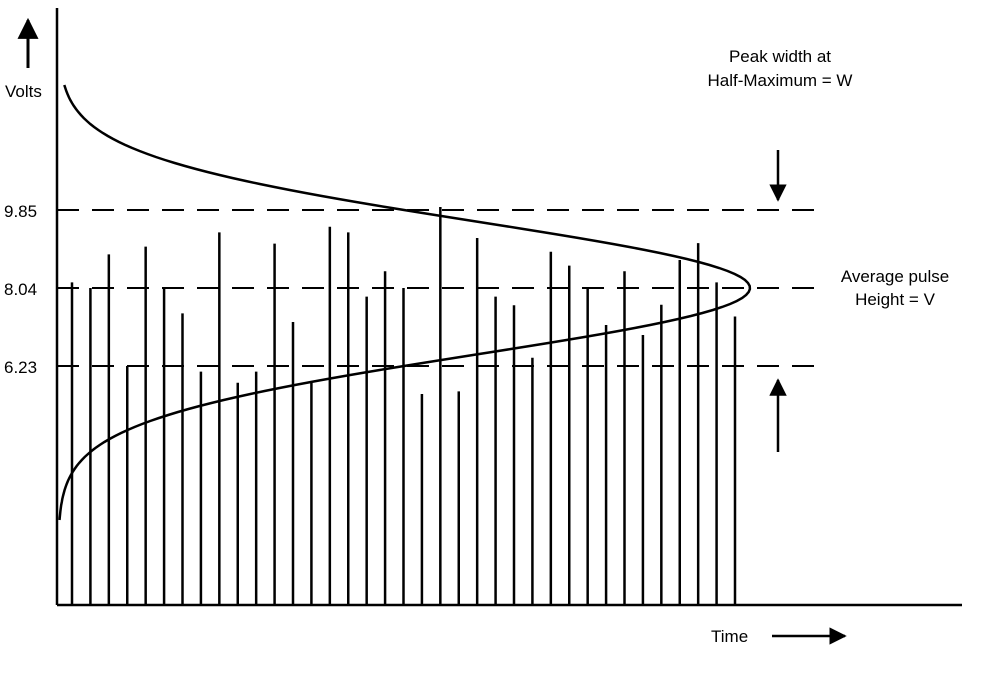 This screenshot has width=981, height=681. I want to click on y-axis-label: Volts, so click(23, 91).